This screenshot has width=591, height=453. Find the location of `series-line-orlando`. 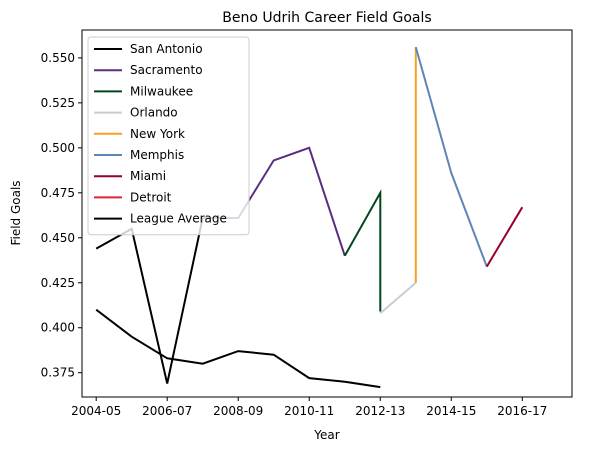

series-line-orlando is located at coordinates (398, 298).